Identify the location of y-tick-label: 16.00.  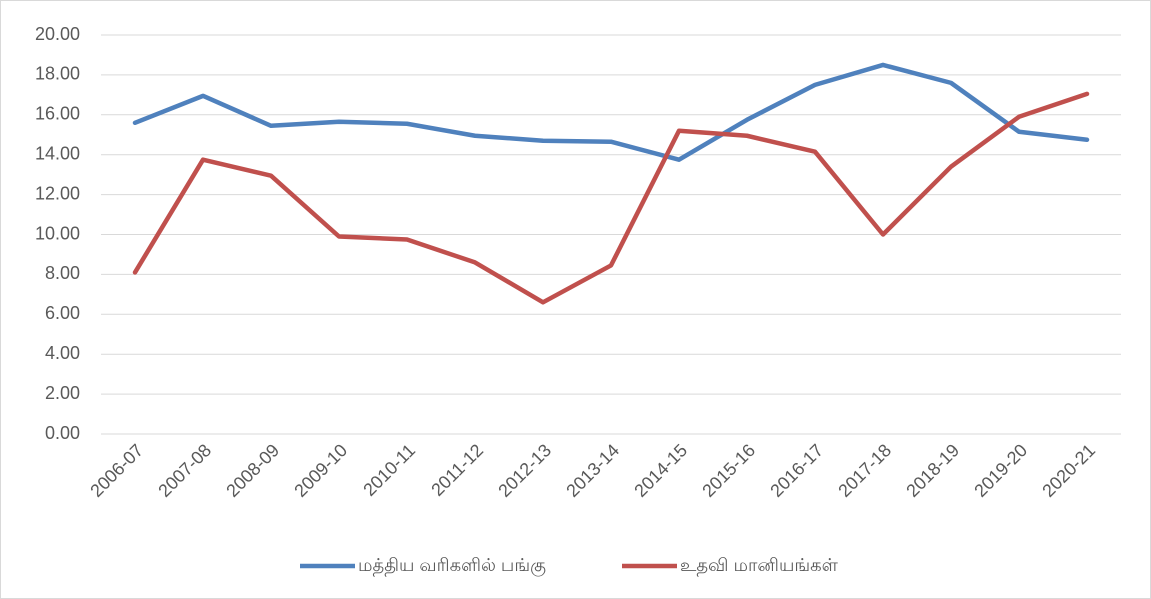
(57, 114).